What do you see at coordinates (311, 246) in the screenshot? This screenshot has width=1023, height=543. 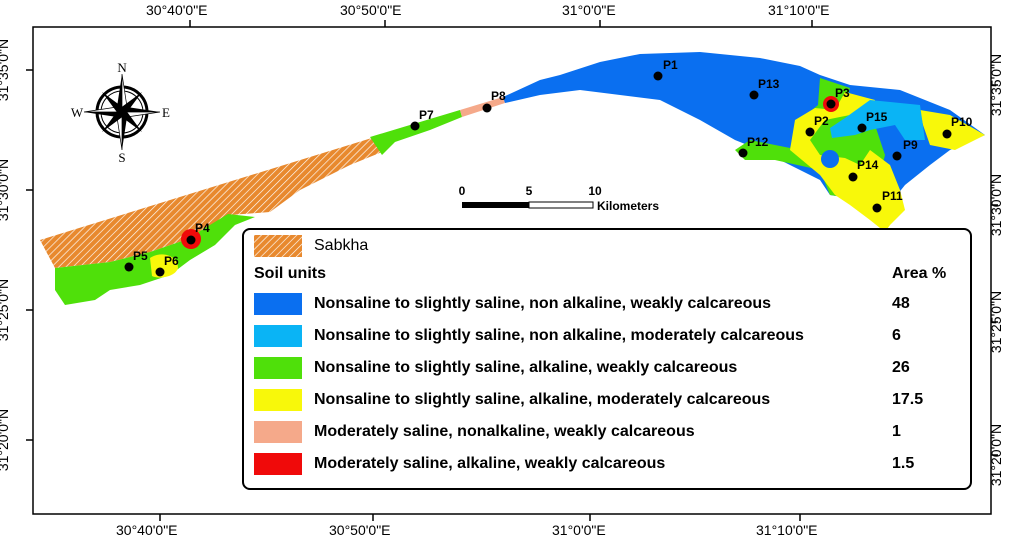 I see `legend-sabkha: Sabkha` at bounding box center [311, 246].